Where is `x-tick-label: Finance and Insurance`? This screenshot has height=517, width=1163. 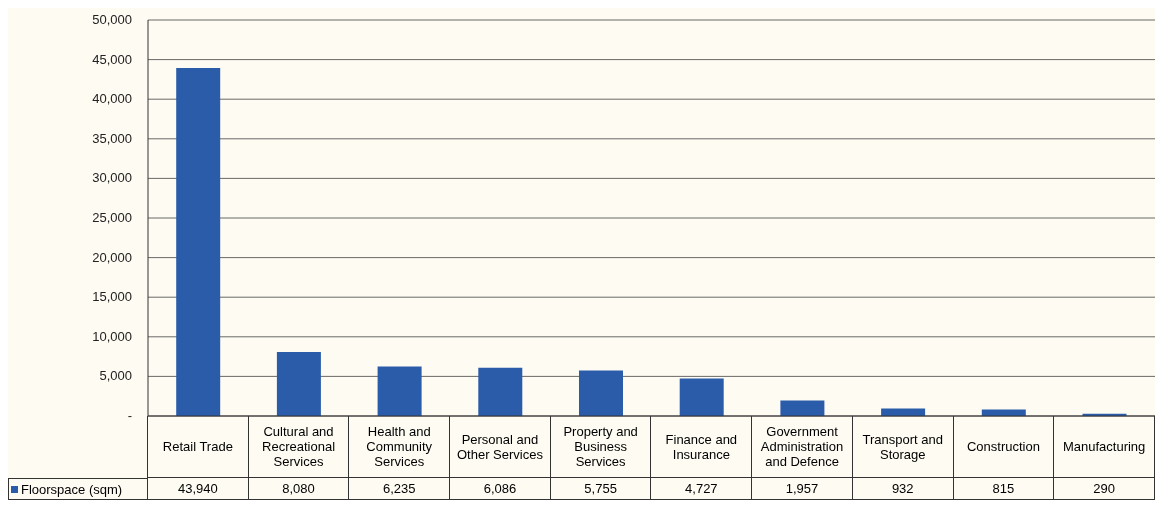
x-tick-label: Finance and Insurance is located at coordinates (702, 447).